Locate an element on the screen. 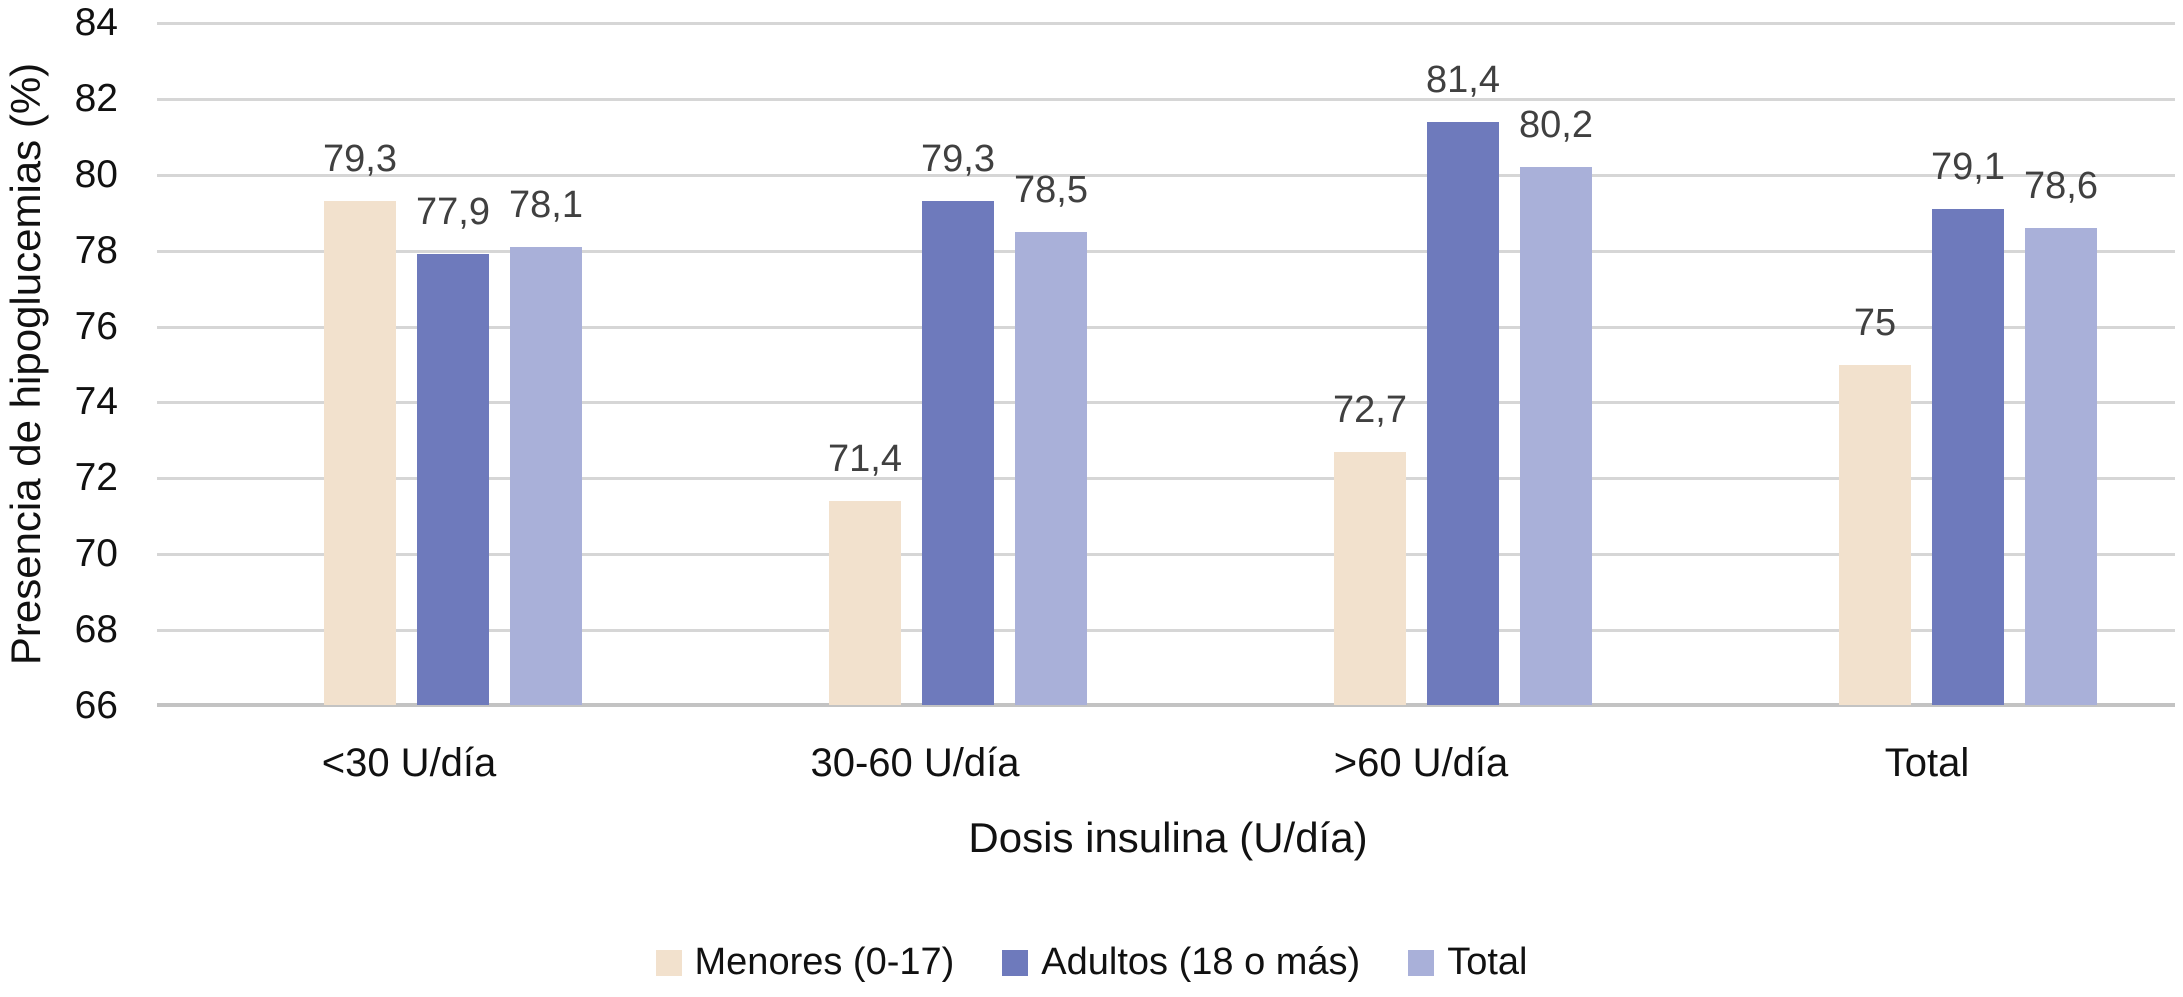 The height and width of the screenshot is (997, 2183). bar-value-label: 75 is located at coordinates (1875, 322).